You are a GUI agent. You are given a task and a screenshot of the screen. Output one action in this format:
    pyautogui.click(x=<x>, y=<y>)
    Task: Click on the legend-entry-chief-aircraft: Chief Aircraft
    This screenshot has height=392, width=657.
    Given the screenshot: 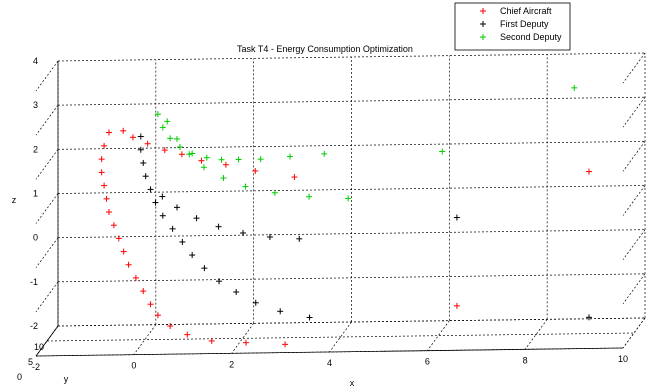 What is the action you would take?
    pyautogui.click(x=516, y=11)
    